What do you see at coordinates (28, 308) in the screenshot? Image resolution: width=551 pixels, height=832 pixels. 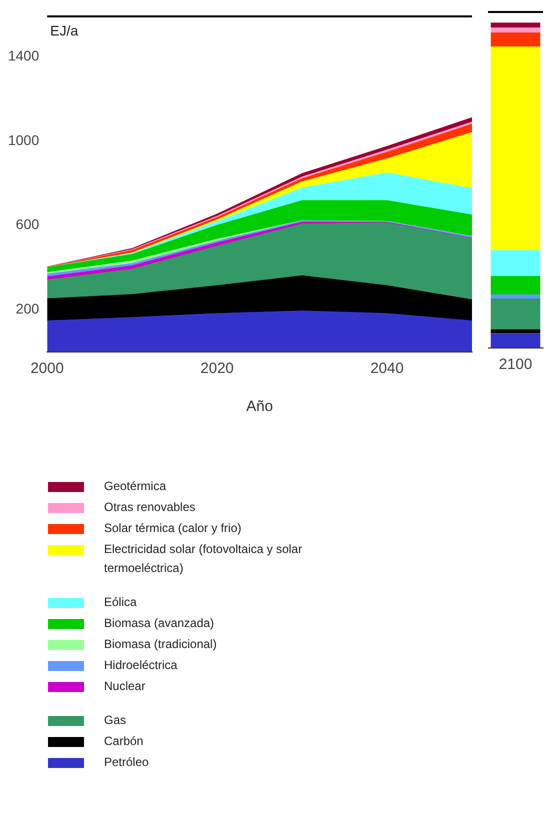 I see `y-tick-label: 200` at bounding box center [28, 308].